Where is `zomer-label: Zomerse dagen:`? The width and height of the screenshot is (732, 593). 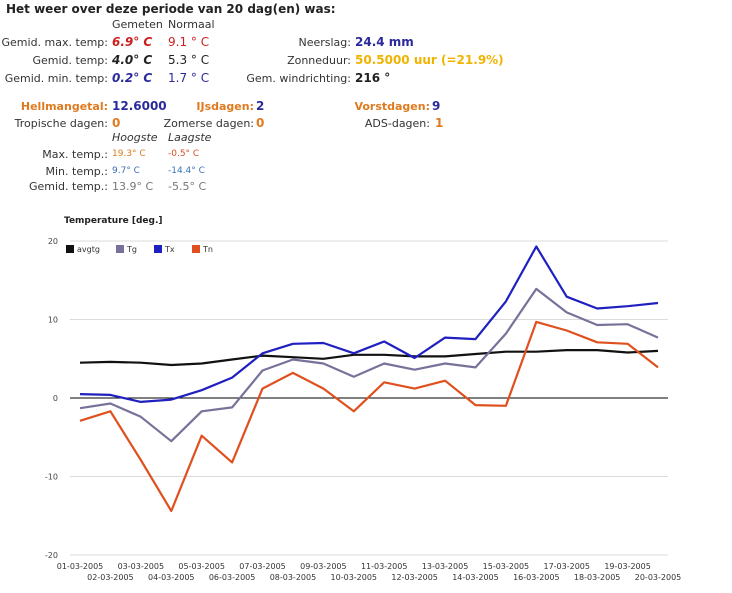
zomer-label: Zomerse dagen: is located at coordinates (208, 123).